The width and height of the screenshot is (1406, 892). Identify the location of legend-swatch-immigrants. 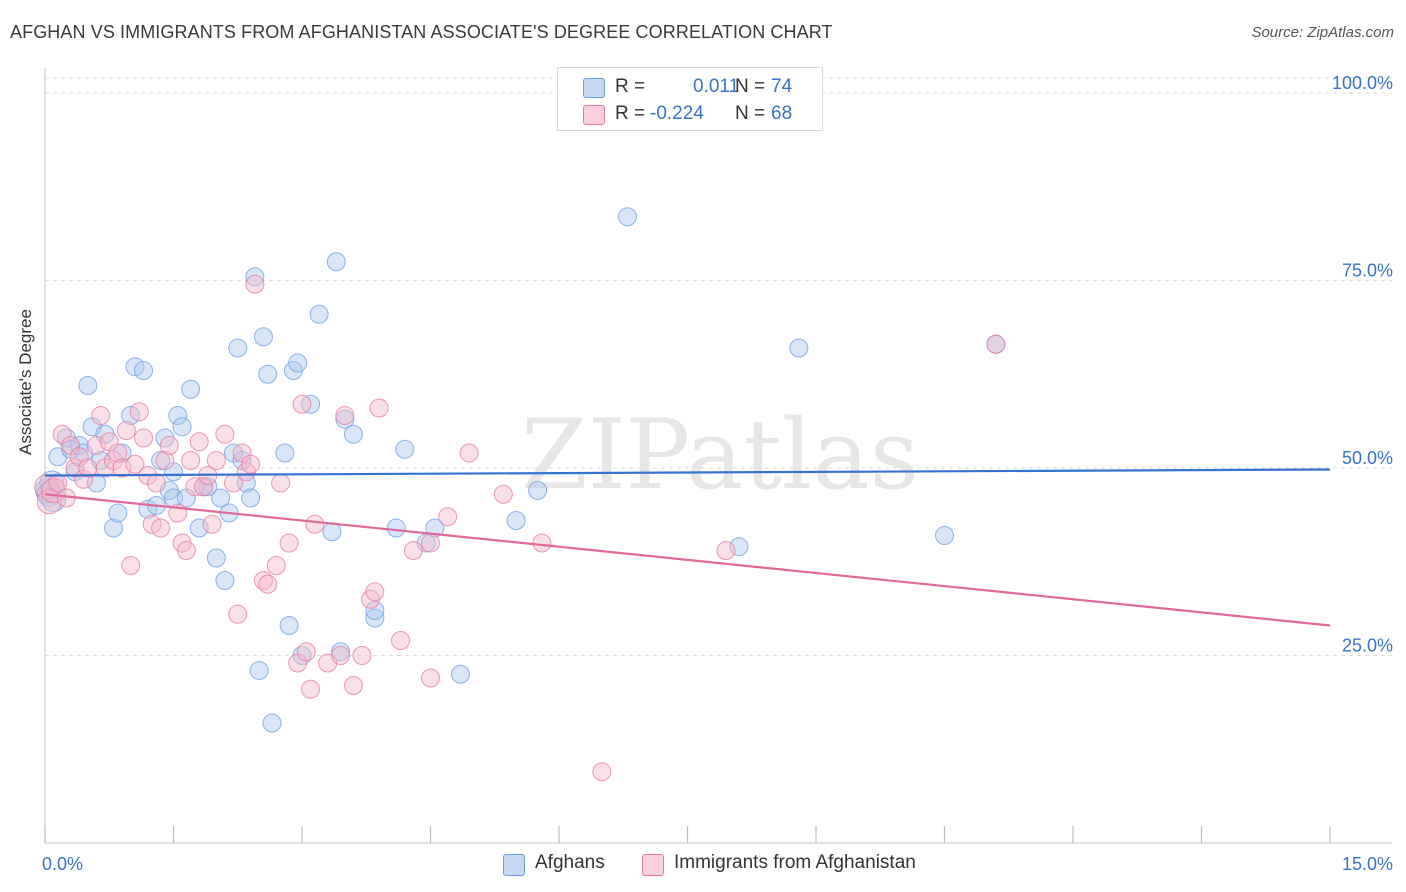
(594, 115).